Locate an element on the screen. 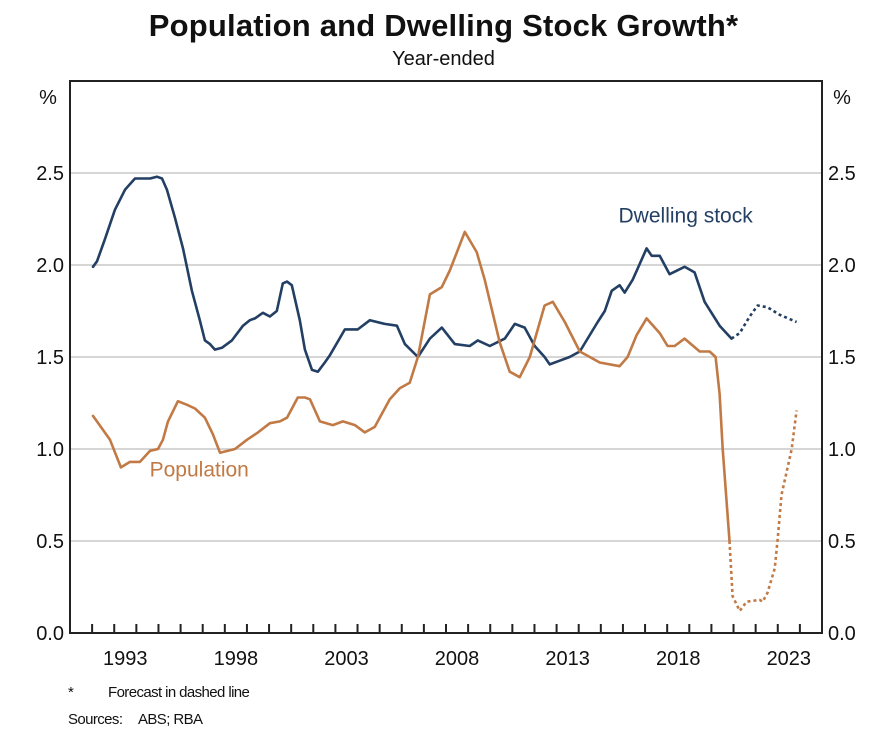  footnote-marker: * is located at coordinates (71, 692).